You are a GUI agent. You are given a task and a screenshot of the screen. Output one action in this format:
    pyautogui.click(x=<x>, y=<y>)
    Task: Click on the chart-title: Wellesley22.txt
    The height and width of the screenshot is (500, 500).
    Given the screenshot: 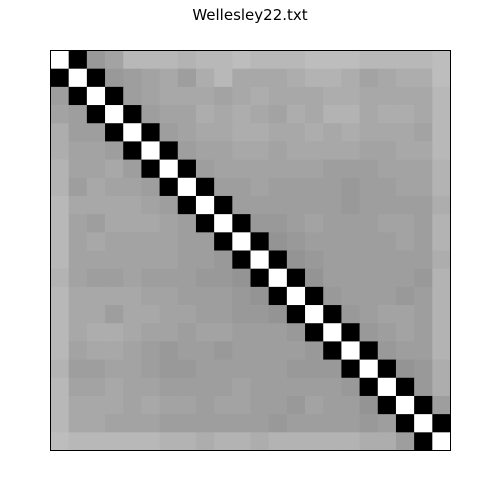 What is the action you would take?
    pyautogui.click(x=250, y=15)
    